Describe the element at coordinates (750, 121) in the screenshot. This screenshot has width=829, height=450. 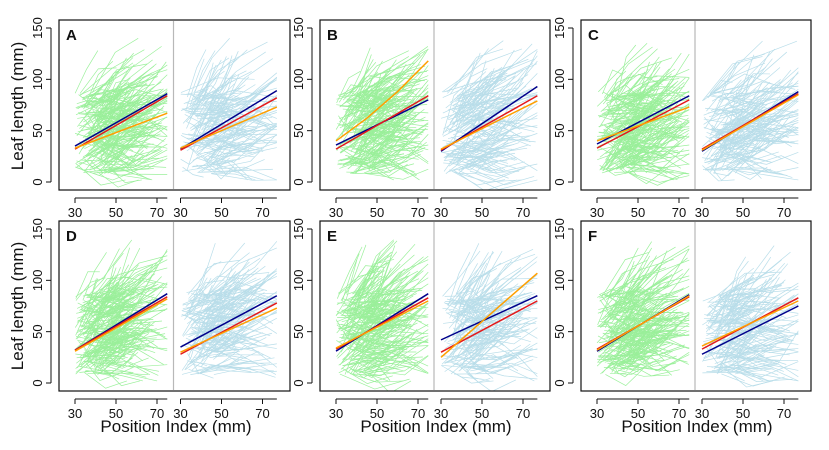
I see `fit-line-blue-red` at that location.